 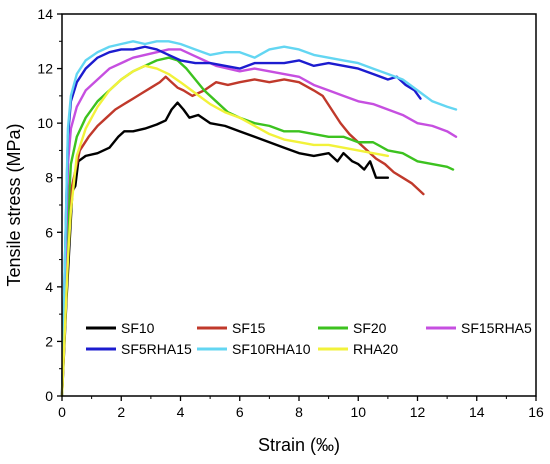 I want to click on x-tick-label: 12, so click(x=418, y=412).